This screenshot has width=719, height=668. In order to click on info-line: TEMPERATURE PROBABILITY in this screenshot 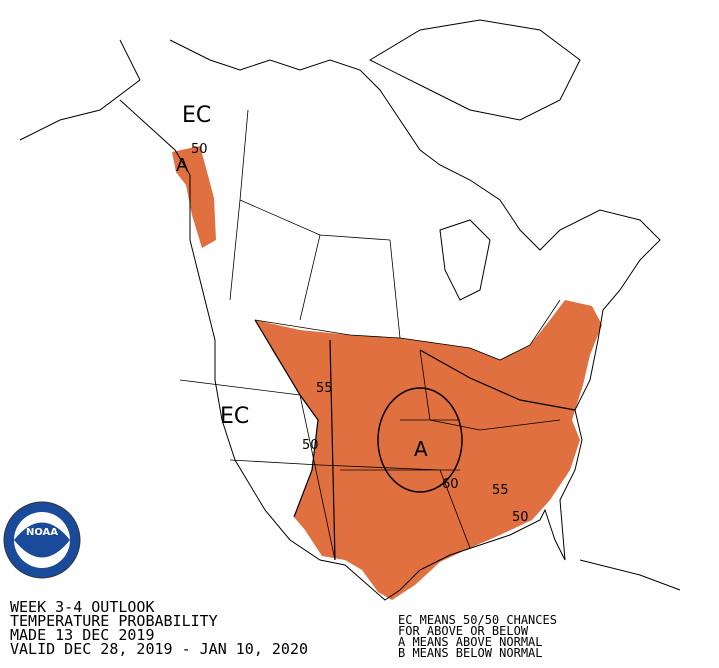, I will do `click(114, 621)`.